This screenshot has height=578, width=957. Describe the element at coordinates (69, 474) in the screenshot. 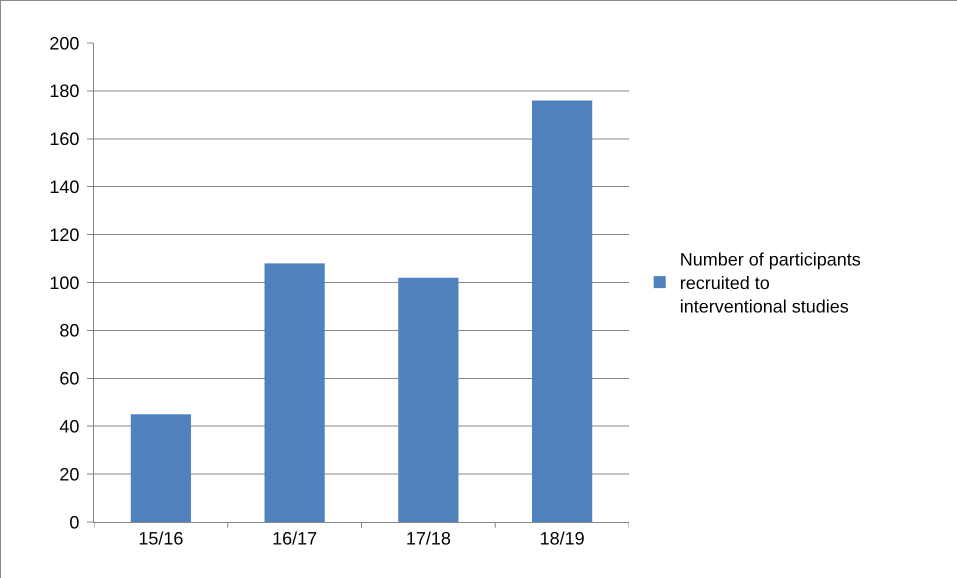

I see `y-tick-label: 20` at that location.